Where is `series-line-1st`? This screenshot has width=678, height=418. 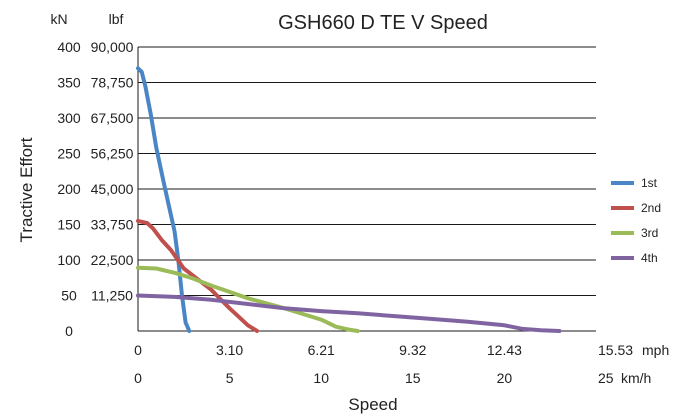 series-line-1st is located at coordinates (164, 199).